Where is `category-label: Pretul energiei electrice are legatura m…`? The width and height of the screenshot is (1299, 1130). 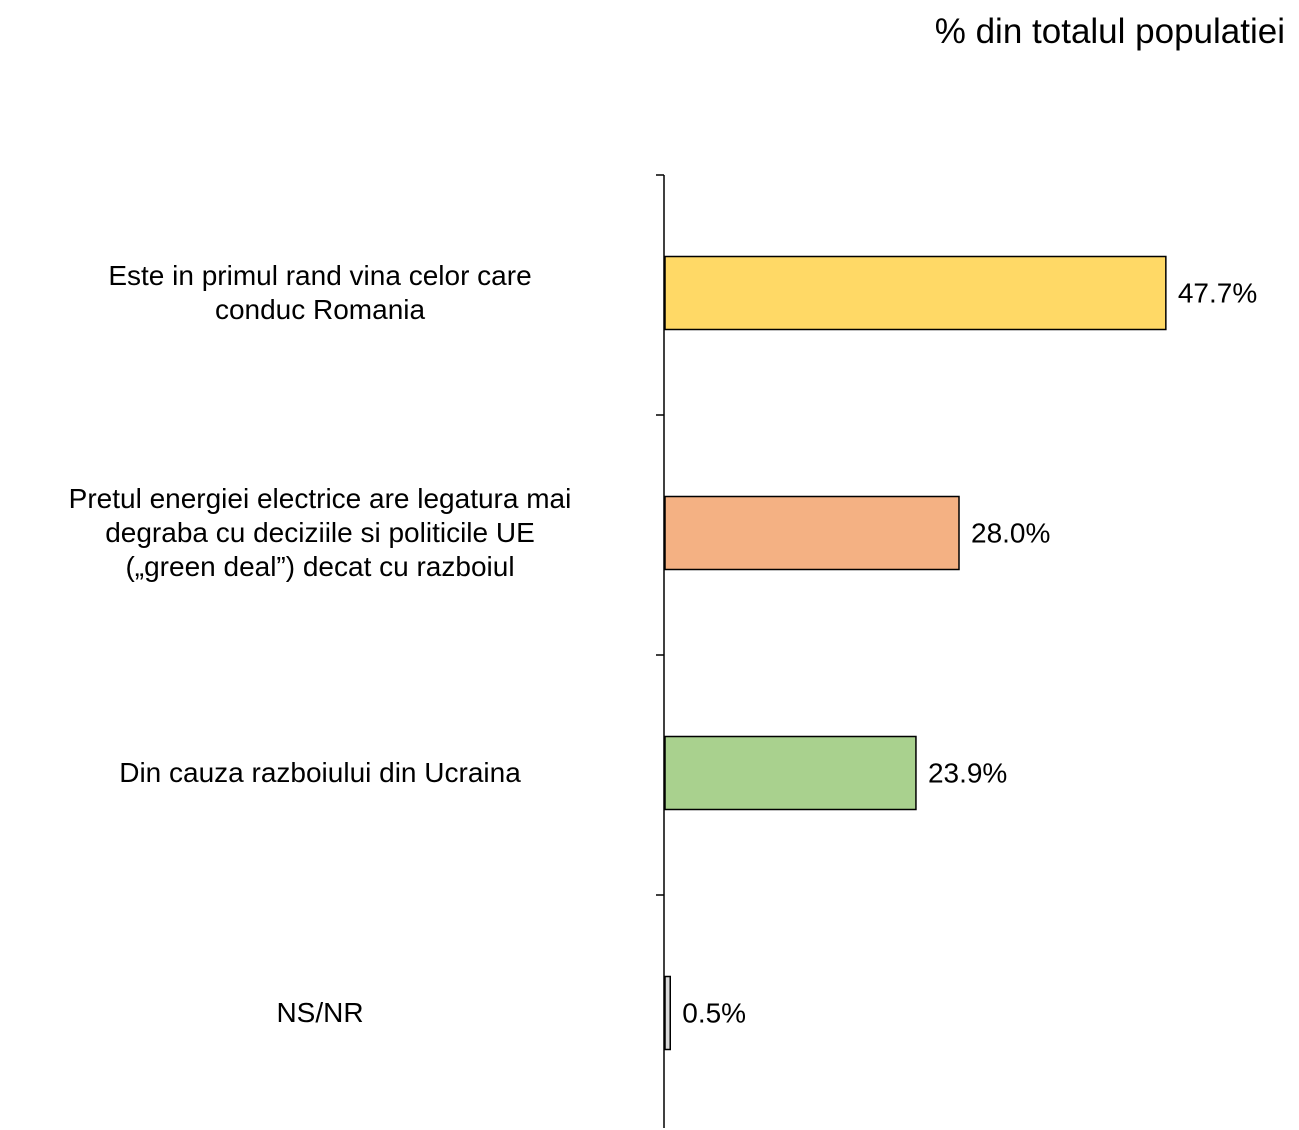
category-label: Pretul energiei electrice are legatura m… is located at coordinates (320, 532).